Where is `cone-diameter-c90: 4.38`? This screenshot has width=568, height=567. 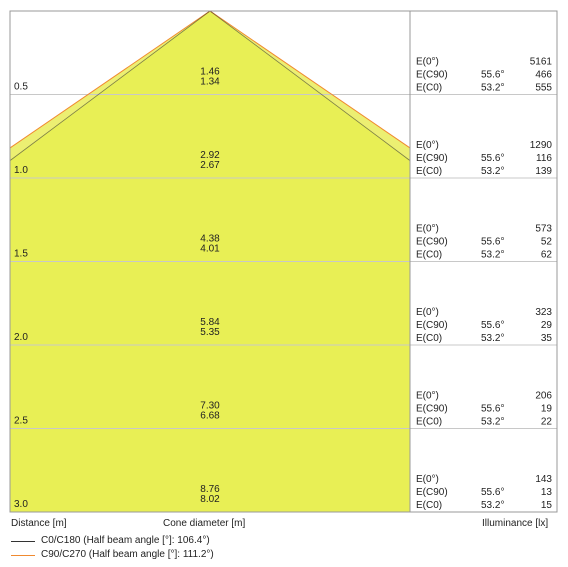 cone-diameter-c90: 4.38 is located at coordinates (210, 239).